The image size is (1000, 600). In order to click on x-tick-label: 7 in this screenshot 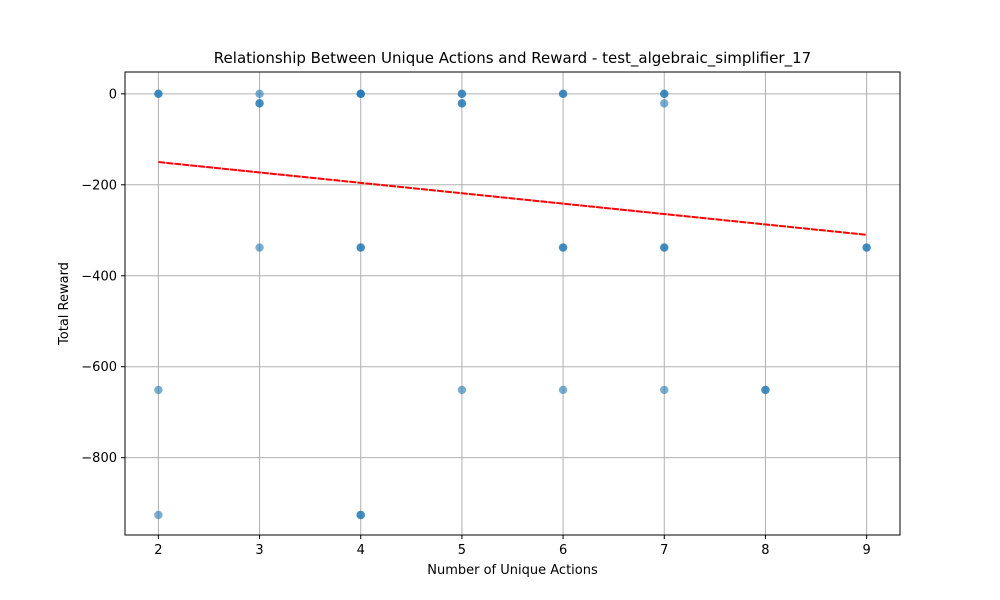, I will do `click(664, 550)`.